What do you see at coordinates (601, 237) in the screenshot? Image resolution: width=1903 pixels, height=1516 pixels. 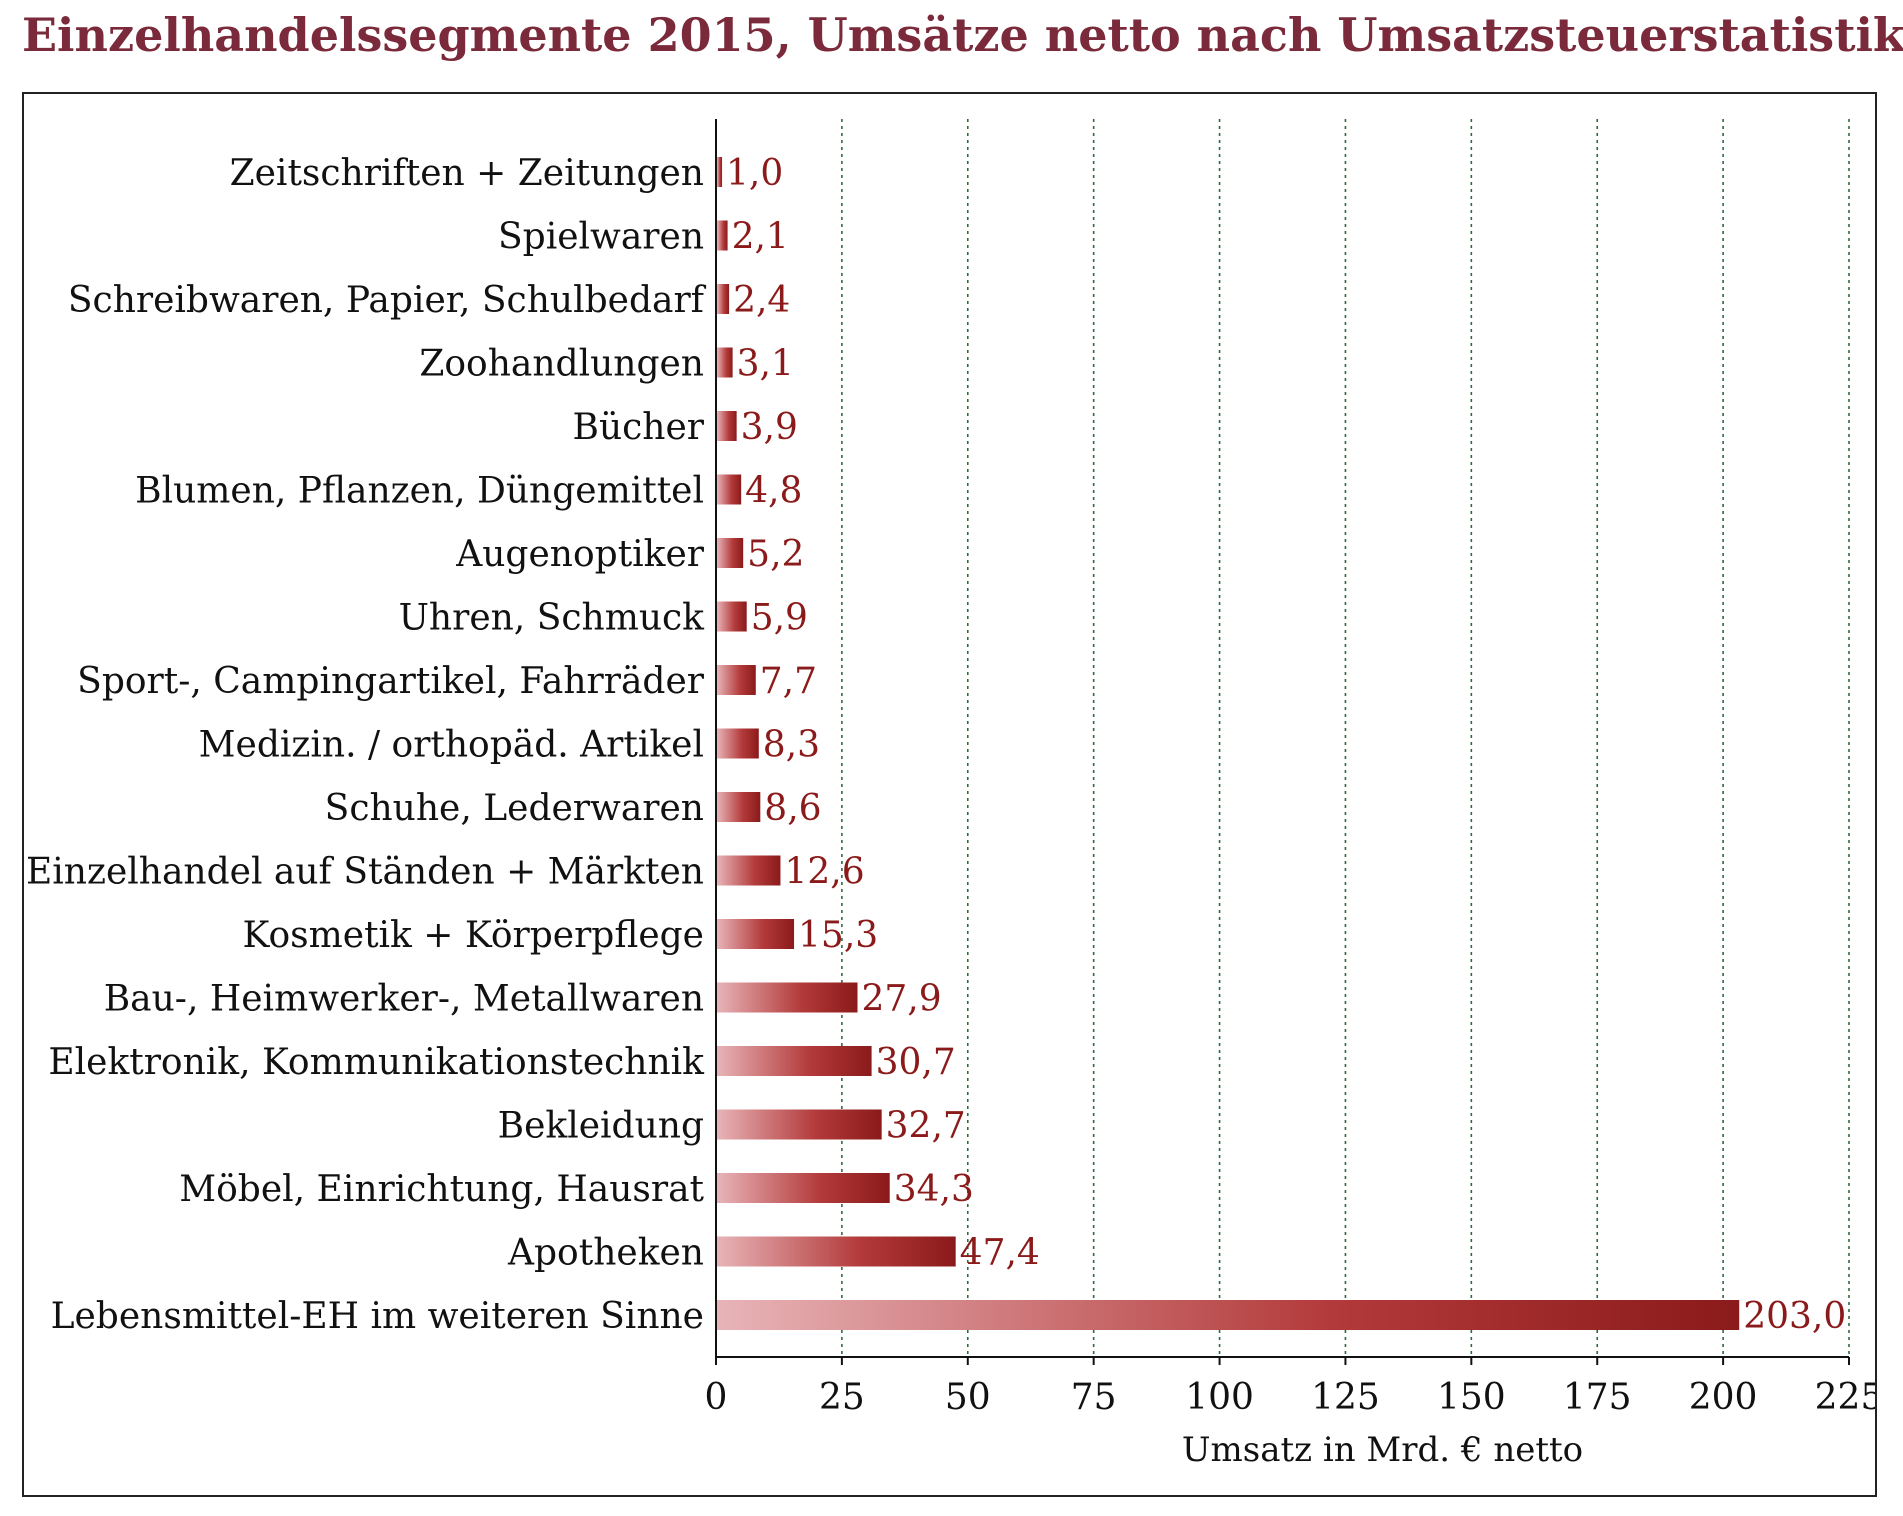 I see `category-label: Spielwaren` at bounding box center [601, 237].